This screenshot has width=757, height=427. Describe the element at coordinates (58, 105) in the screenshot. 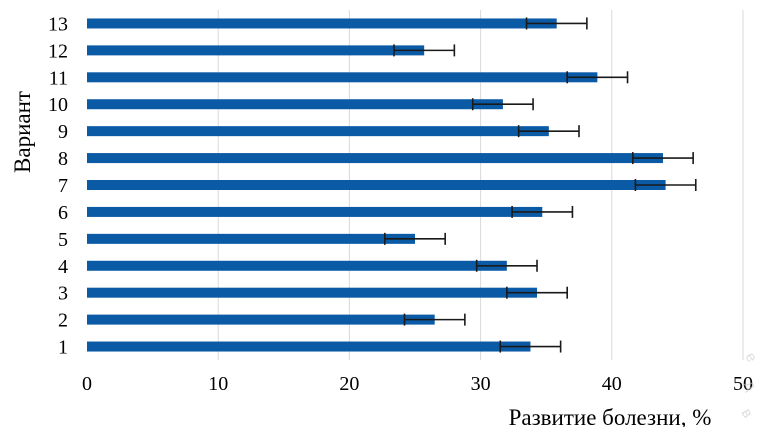

I see `y-tick-label-10: 10` at that location.